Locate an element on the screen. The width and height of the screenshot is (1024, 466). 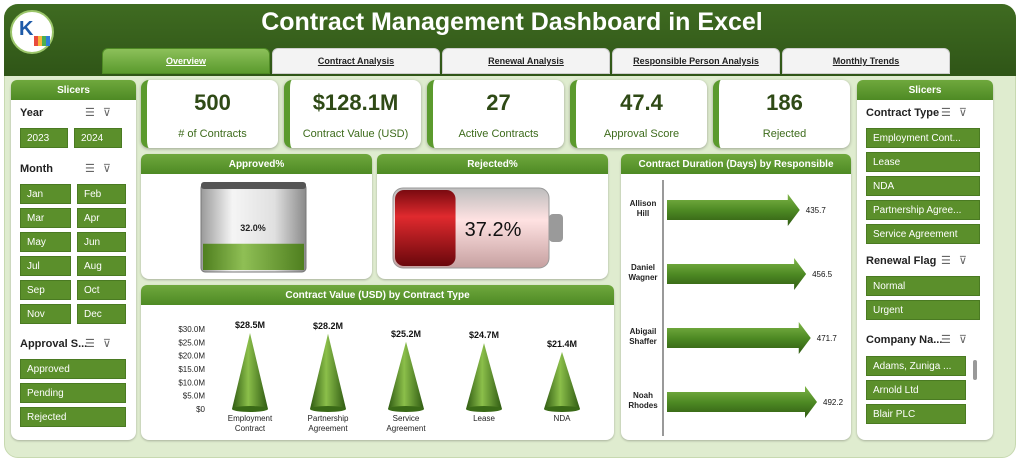
company-logo: K is located at coordinates (32, 32).